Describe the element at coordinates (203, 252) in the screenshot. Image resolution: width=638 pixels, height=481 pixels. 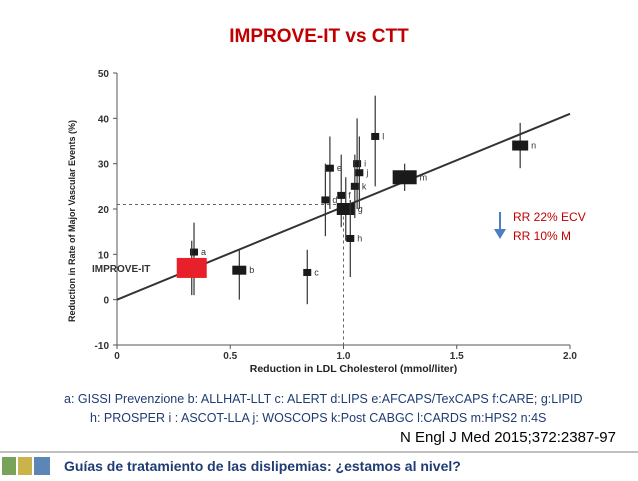
I see `trial-a-label: a` at that location.